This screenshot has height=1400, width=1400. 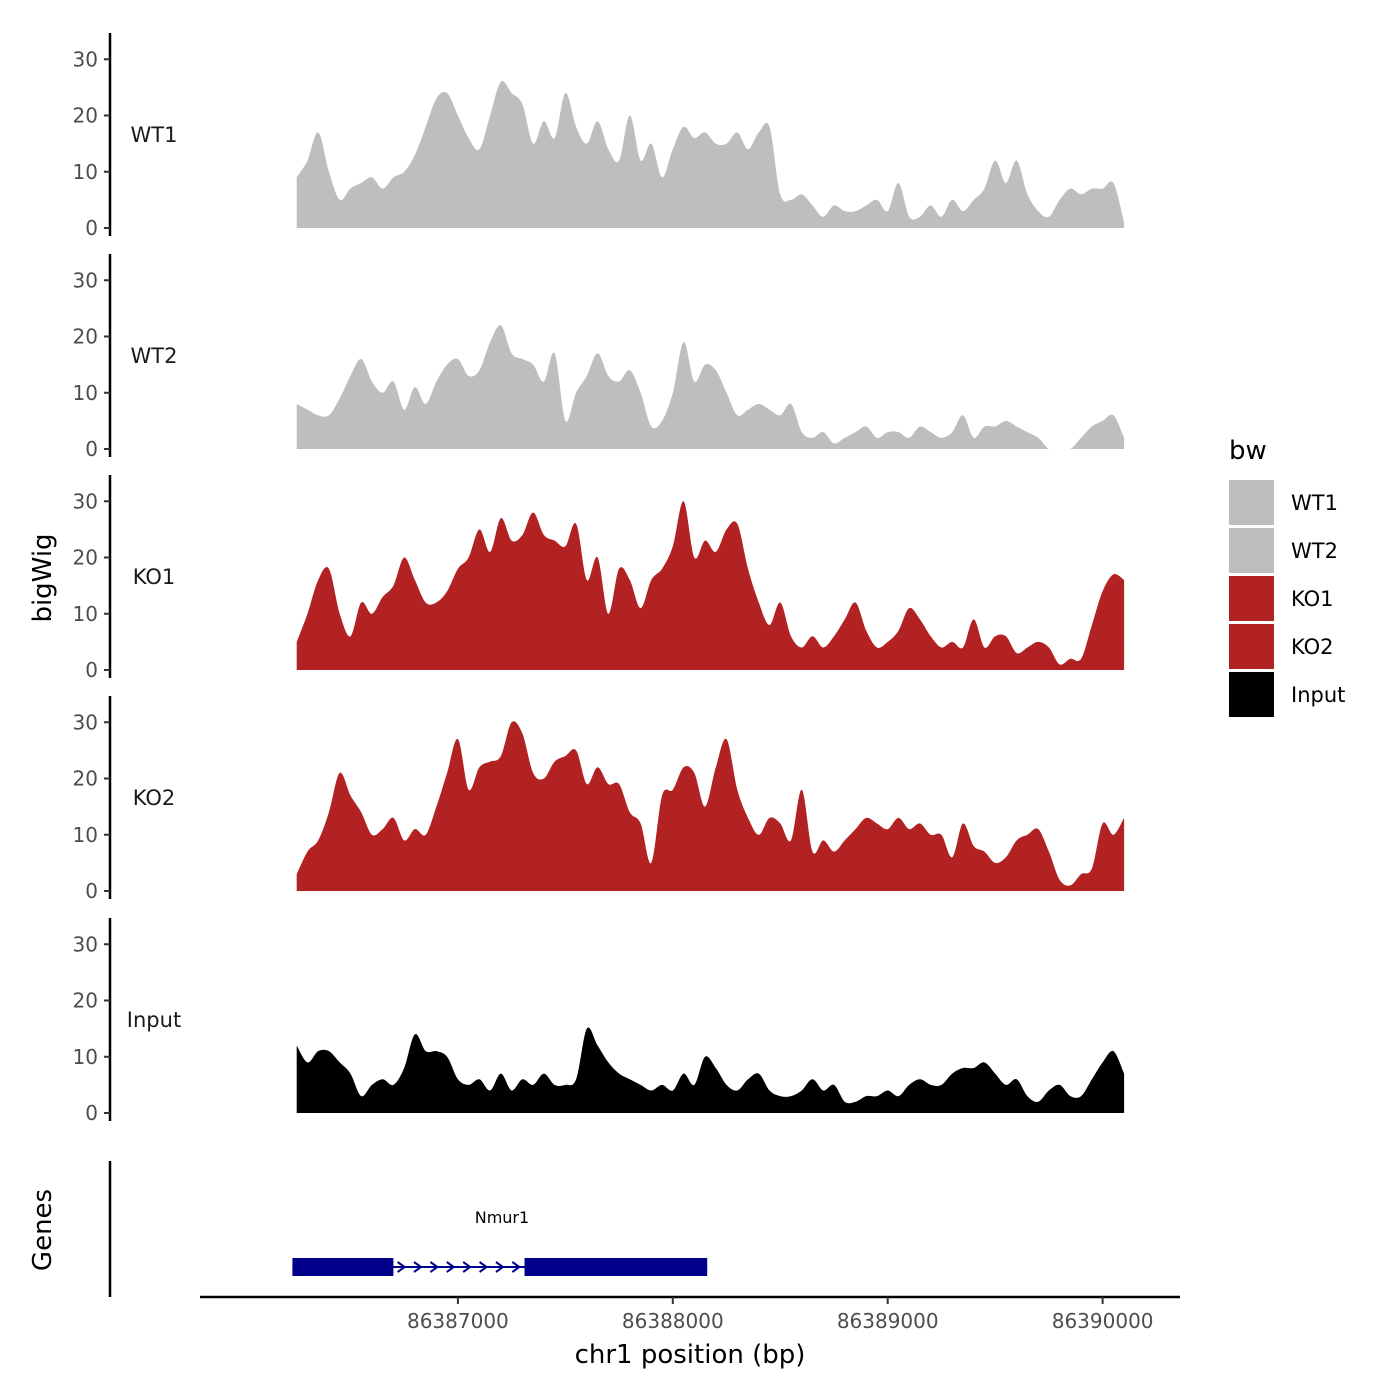 What do you see at coordinates (710, 806) in the screenshot?
I see `area-ko2` at bounding box center [710, 806].